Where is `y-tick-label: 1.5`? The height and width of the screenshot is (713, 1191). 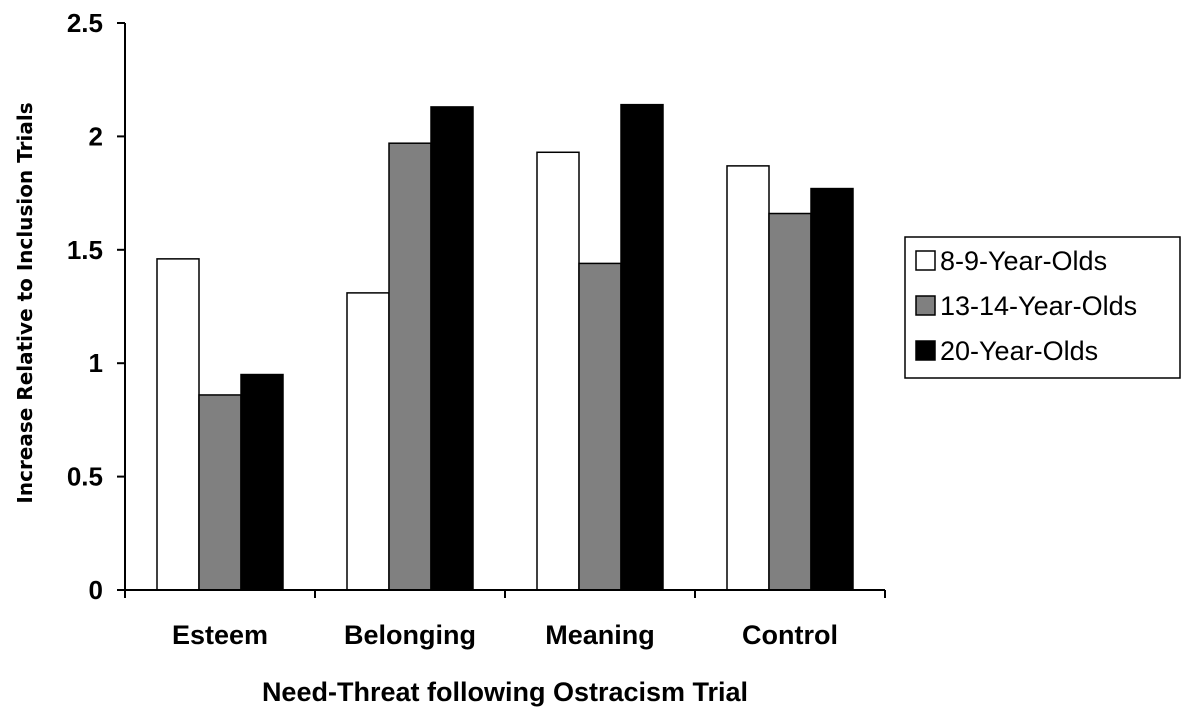 y-tick-label: 1.5 is located at coordinates (85, 250).